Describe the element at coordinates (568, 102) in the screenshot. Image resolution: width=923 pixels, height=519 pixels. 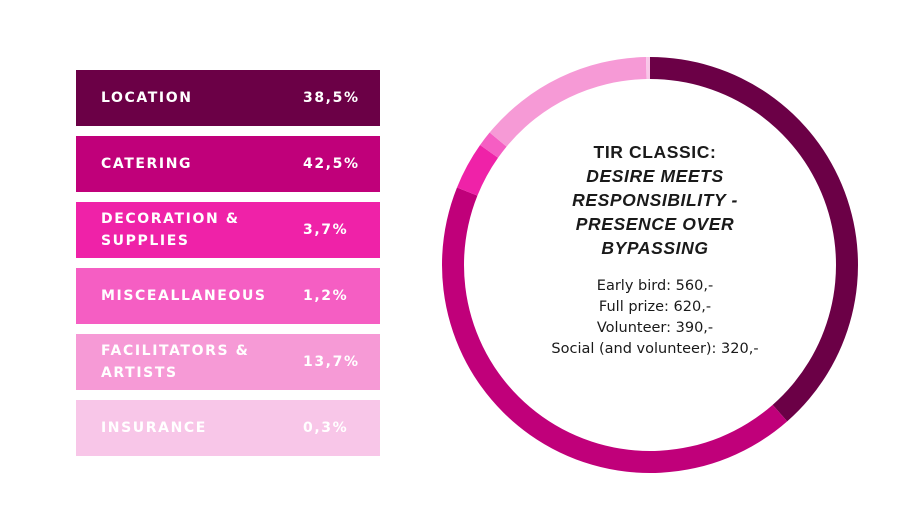
I see `donut-slice-facilitators-artists` at that location.